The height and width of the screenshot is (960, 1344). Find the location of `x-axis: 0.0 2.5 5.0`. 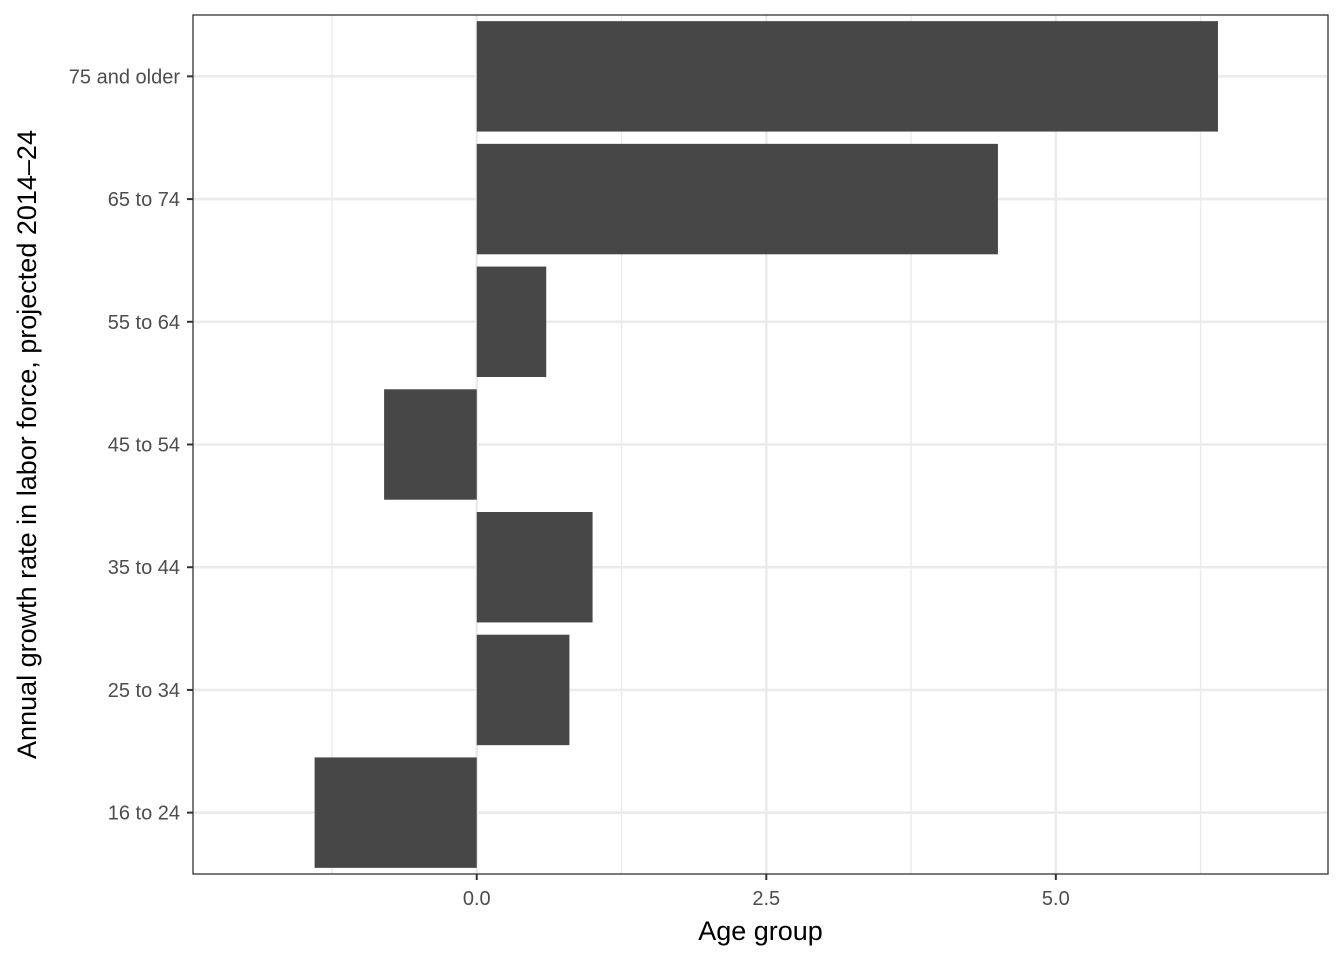

x-axis: 0.0 2.5 5.0 is located at coordinates (766, 892).